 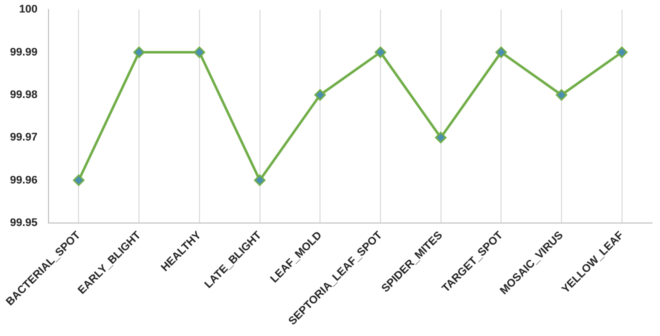 What do you see at coordinates (24, 138) in the screenshot?
I see `y-tick-label: 99.97` at bounding box center [24, 138].